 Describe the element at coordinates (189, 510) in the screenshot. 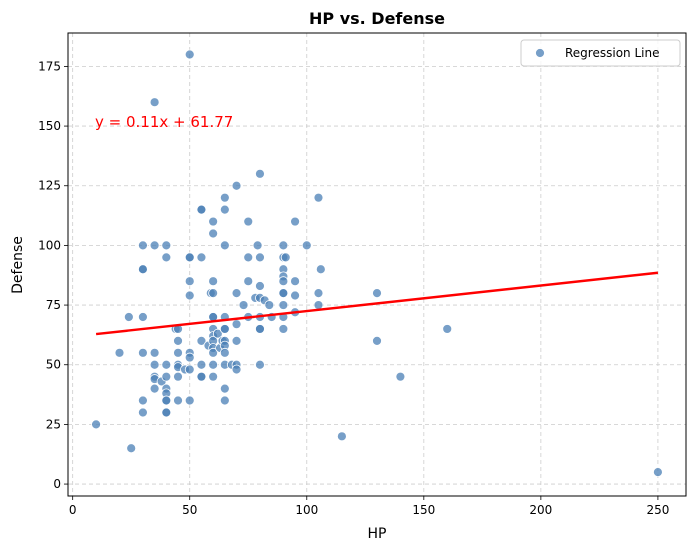

I see `x-tick-label: 50` at that location.